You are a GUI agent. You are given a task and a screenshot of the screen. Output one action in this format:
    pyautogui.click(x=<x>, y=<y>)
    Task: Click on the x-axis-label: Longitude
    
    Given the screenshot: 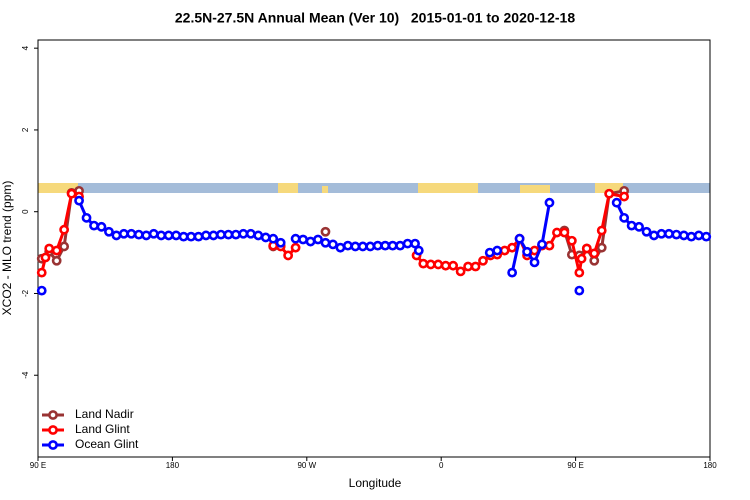 What is the action you would take?
    pyautogui.click(x=375, y=483)
    